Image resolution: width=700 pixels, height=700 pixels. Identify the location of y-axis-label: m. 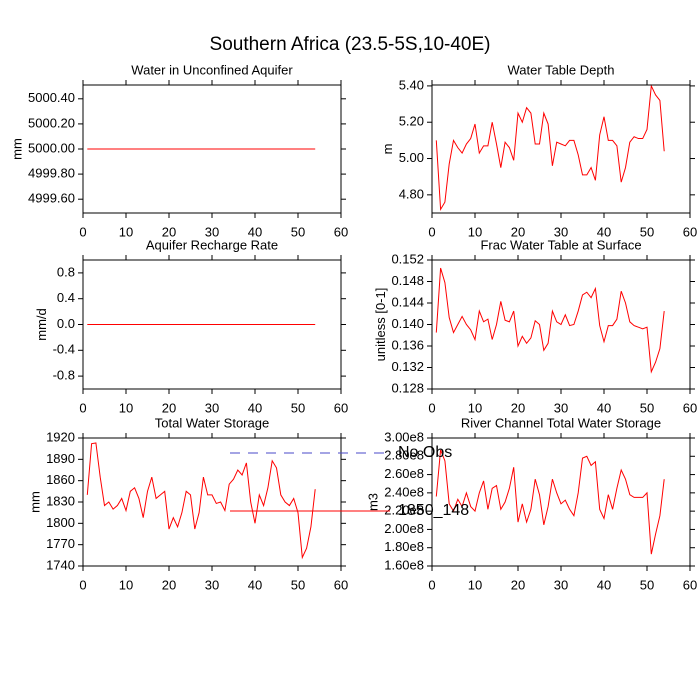
(387, 149).